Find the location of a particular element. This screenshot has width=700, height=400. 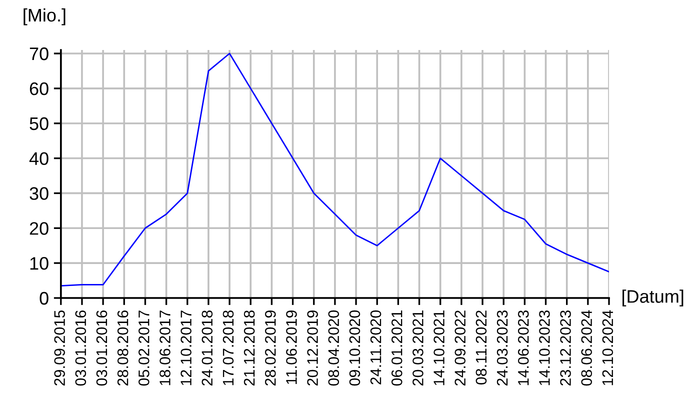

y-axis-title: [Mio.] is located at coordinates (45, 17).